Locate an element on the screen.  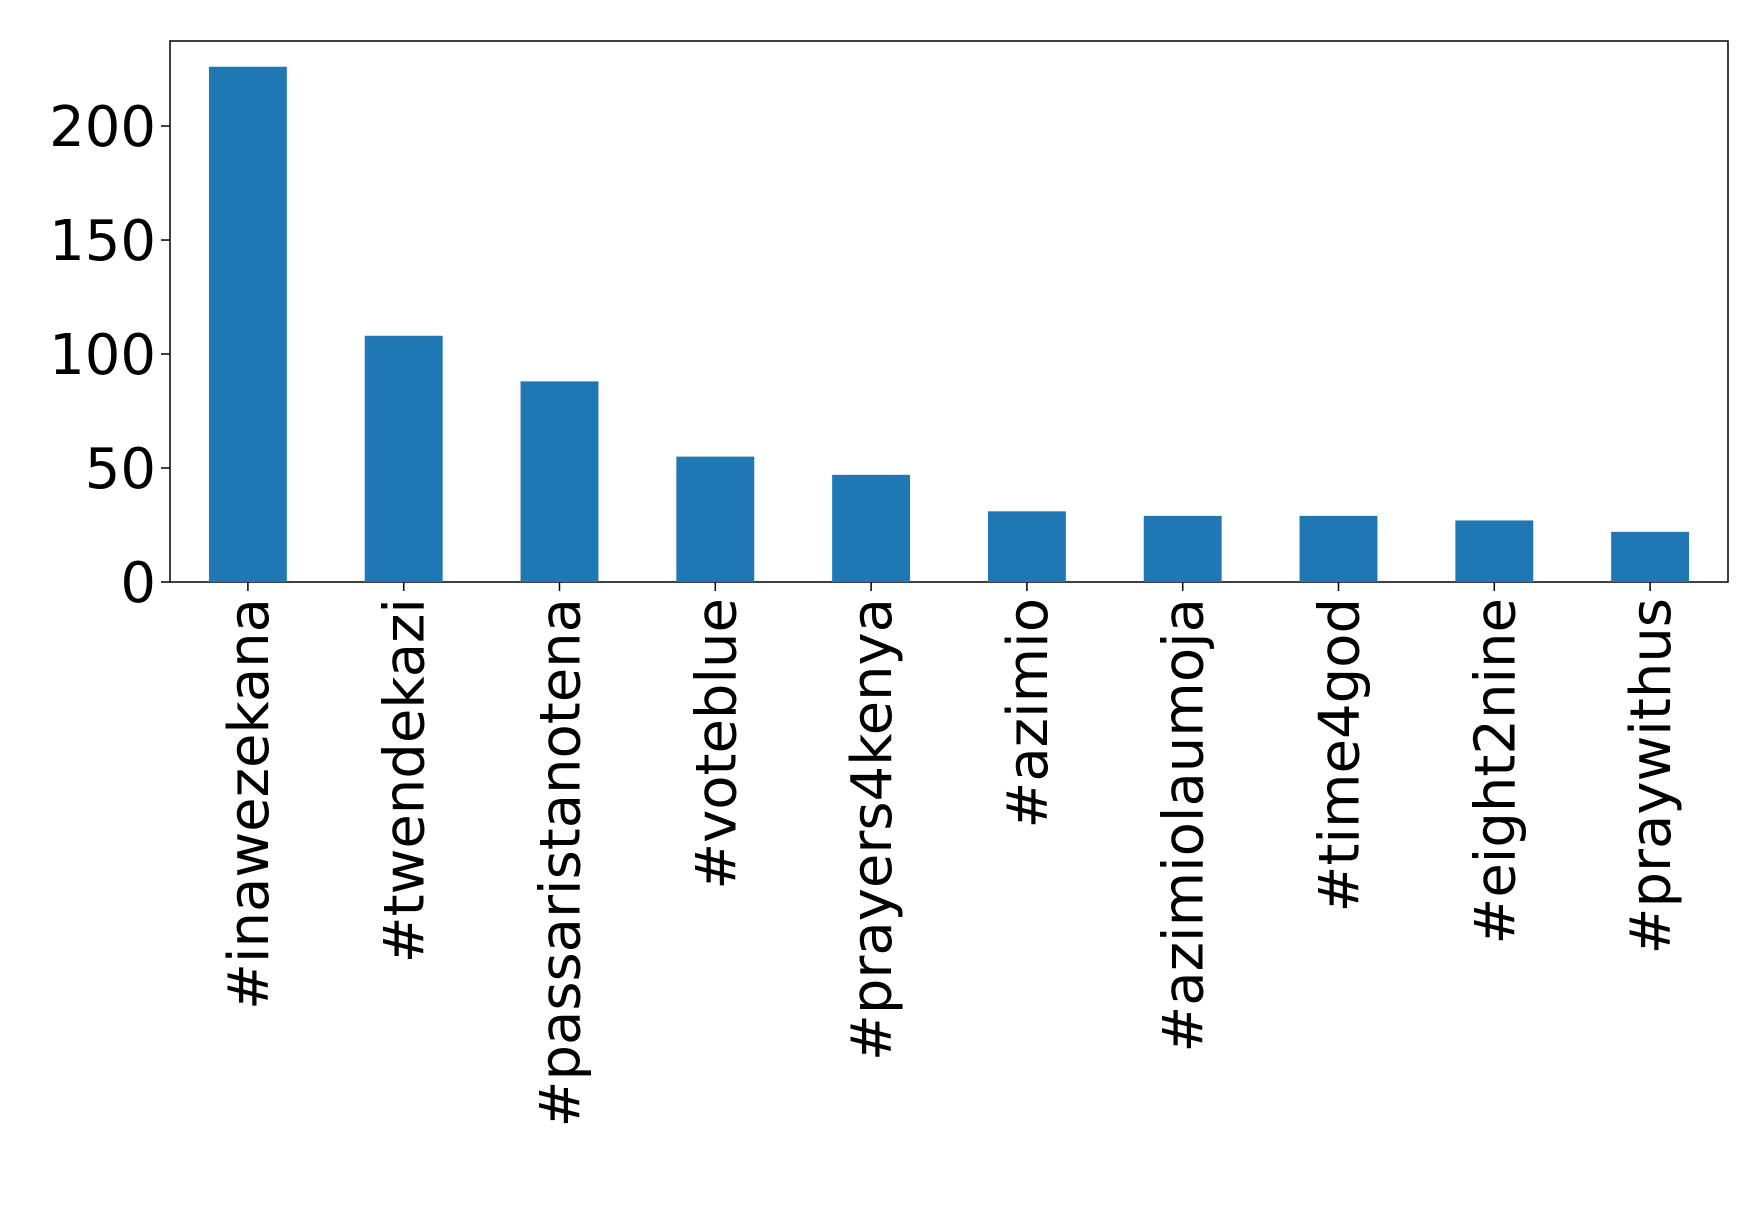
x-tick-label: #twendekazi is located at coordinates (405, 780).